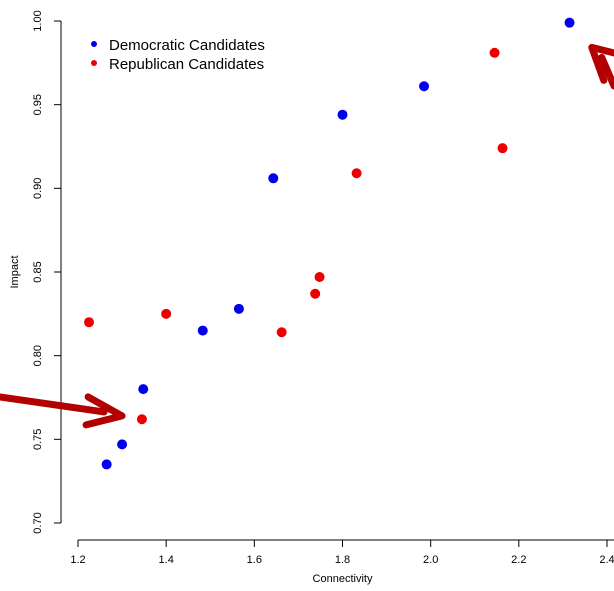 This screenshot has height=591, width=614. I want to click on x-axis-title: Connectivity, so click(343, 579).